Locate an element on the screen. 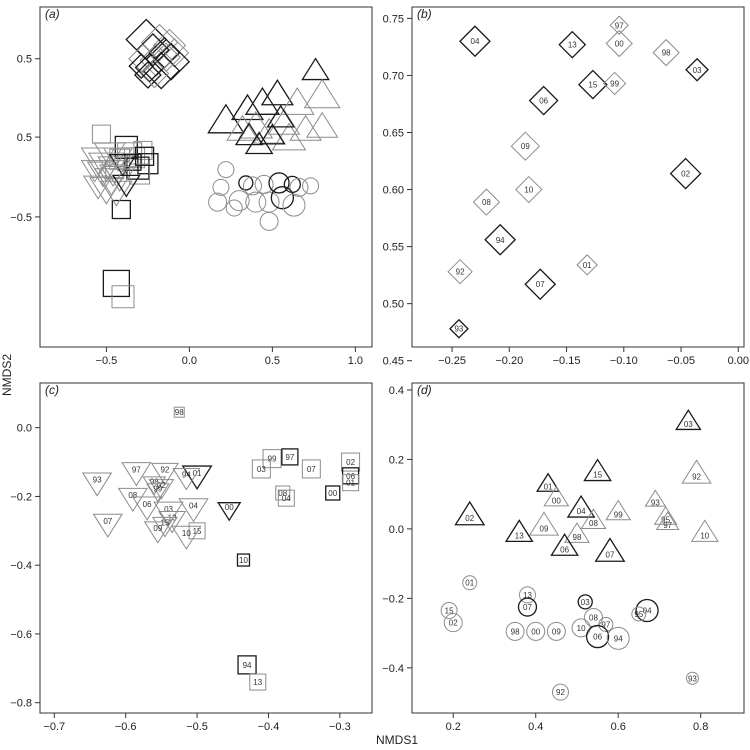 The width and height of the screenshot is (750, 750). point-label: 01 is located at coordinates (197, 473).